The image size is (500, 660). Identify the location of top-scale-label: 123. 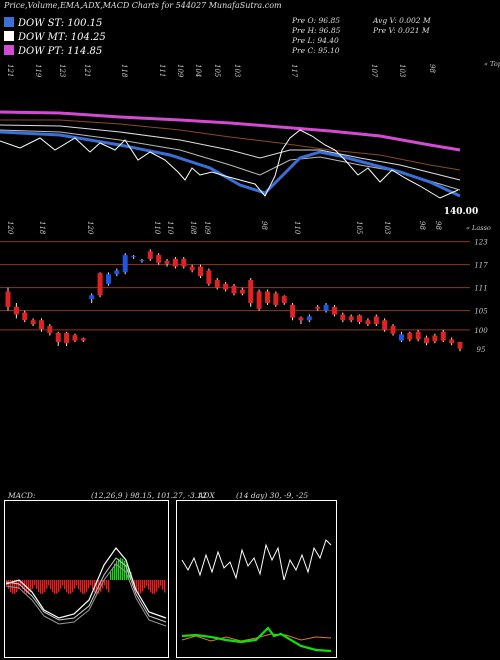
(62, 71).